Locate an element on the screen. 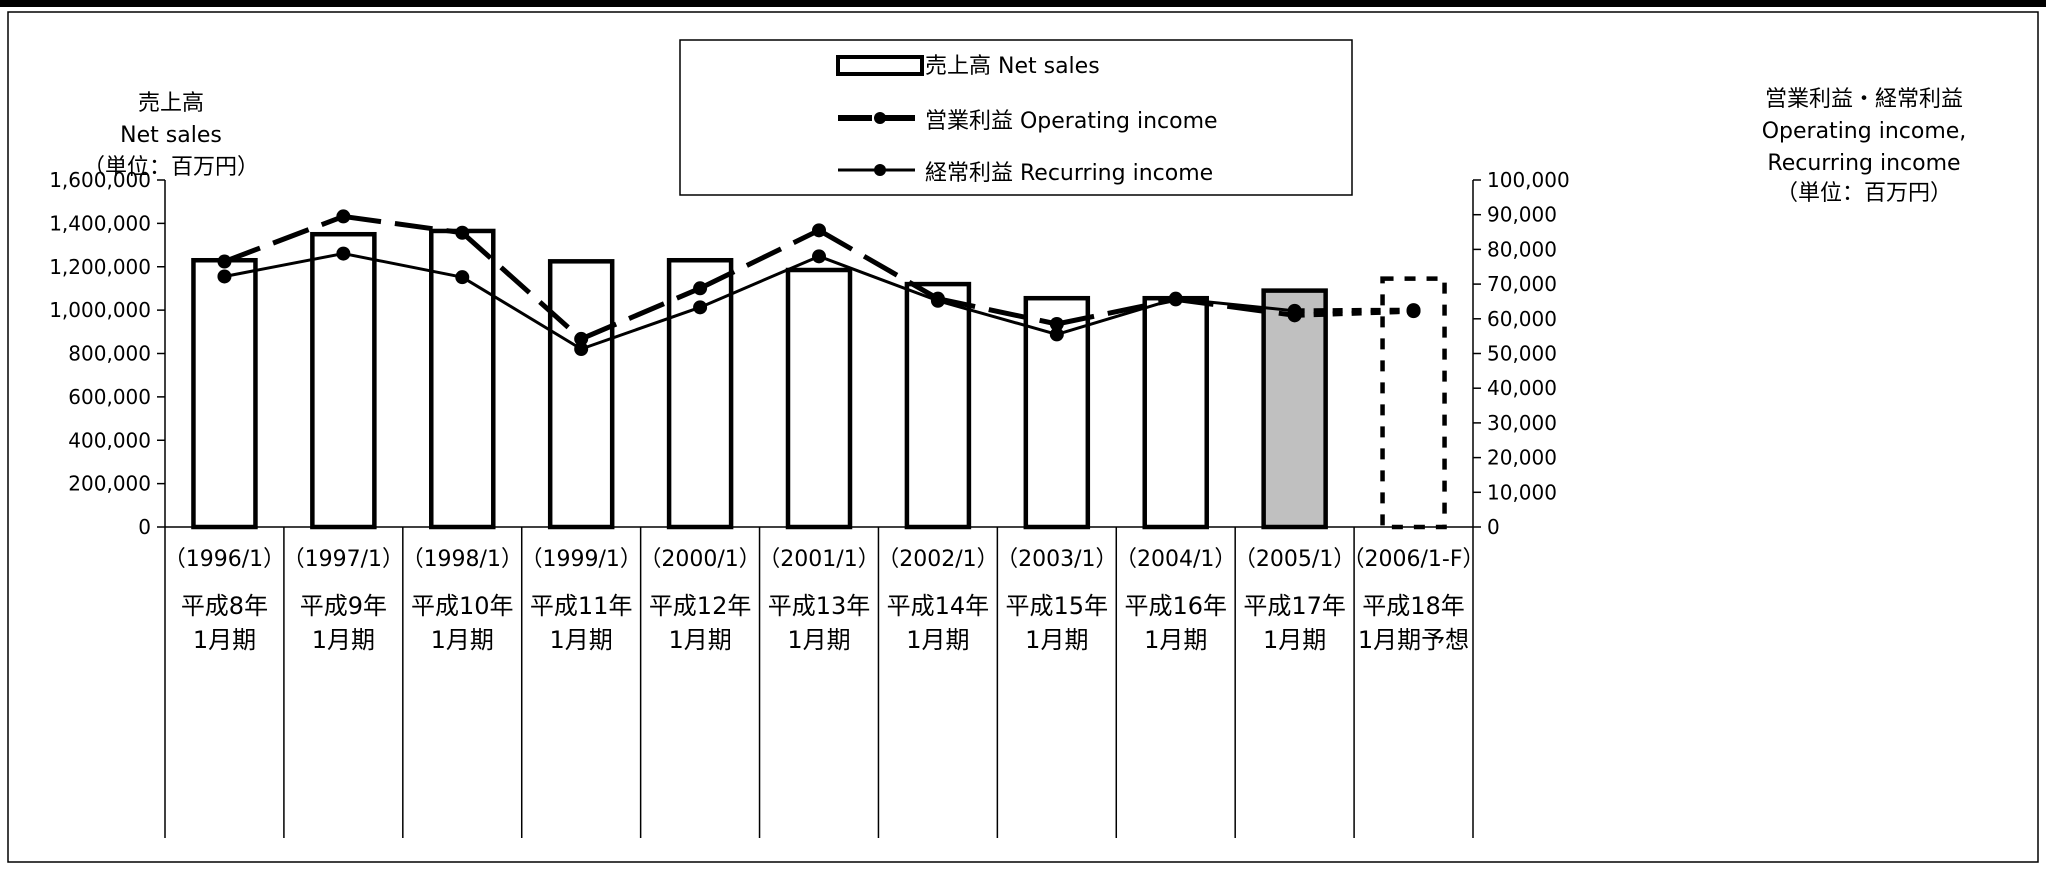  left-tick-label: 1,600,000 is located at coordinates (100, 180).